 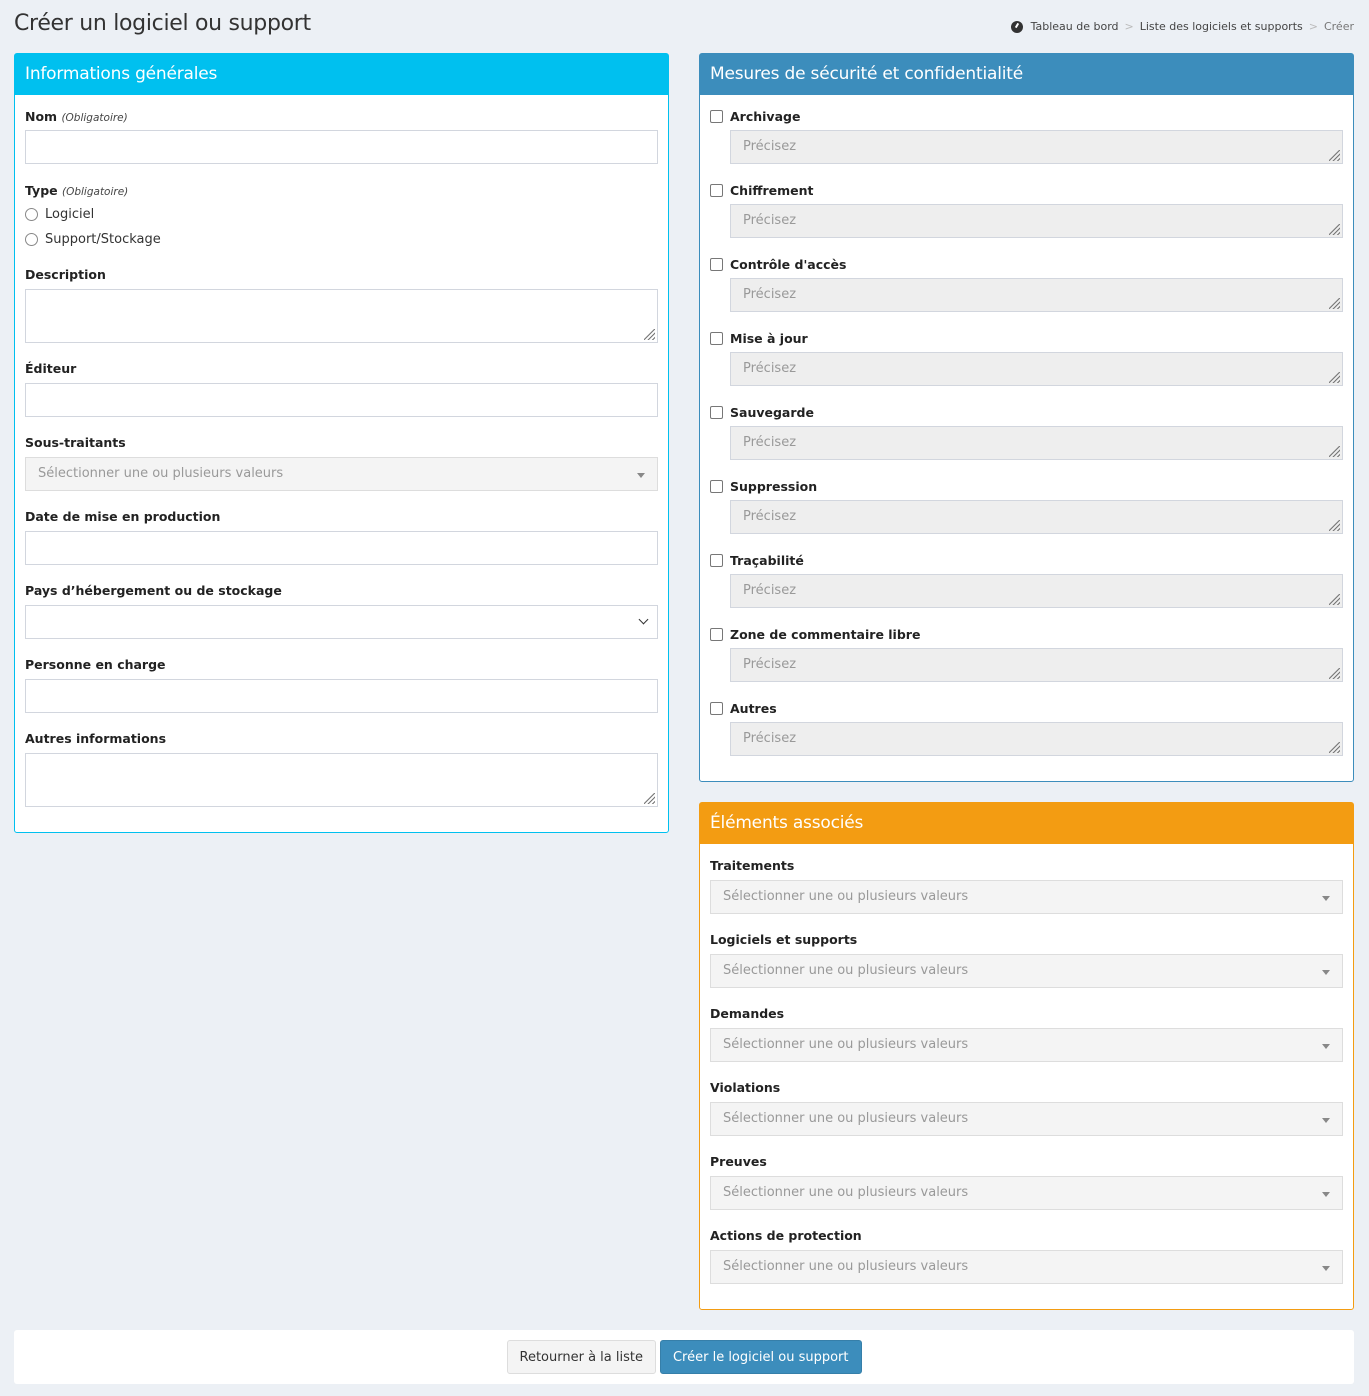 I want to click on checkbox-autres: Autres, so click(x=743, y=708).